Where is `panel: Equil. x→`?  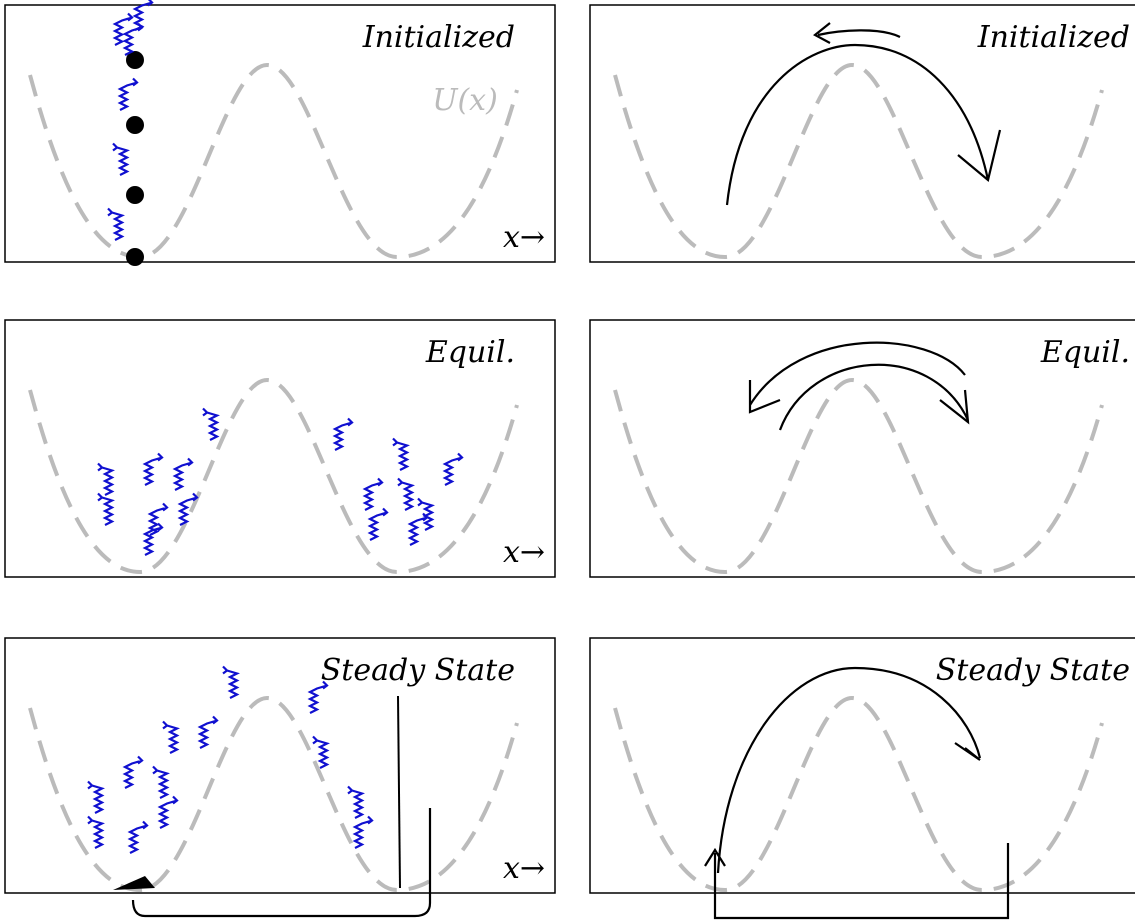 panel: Equil. x→ is located at coordinates (280, 448).